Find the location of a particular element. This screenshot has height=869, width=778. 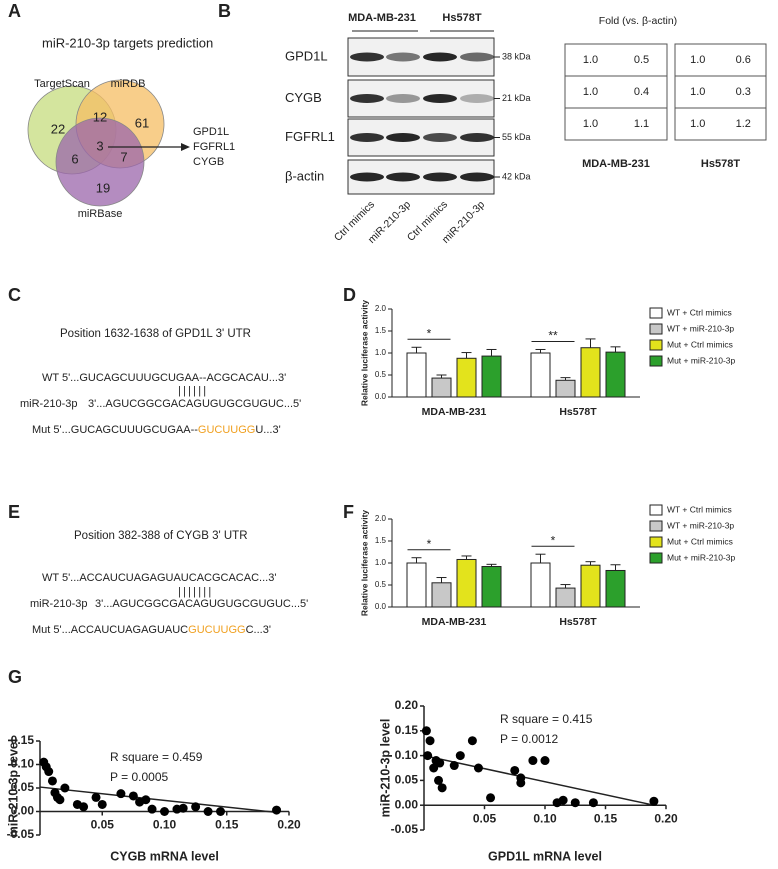

y-tick-label: 0.00 is located at coordinates (23, 811).